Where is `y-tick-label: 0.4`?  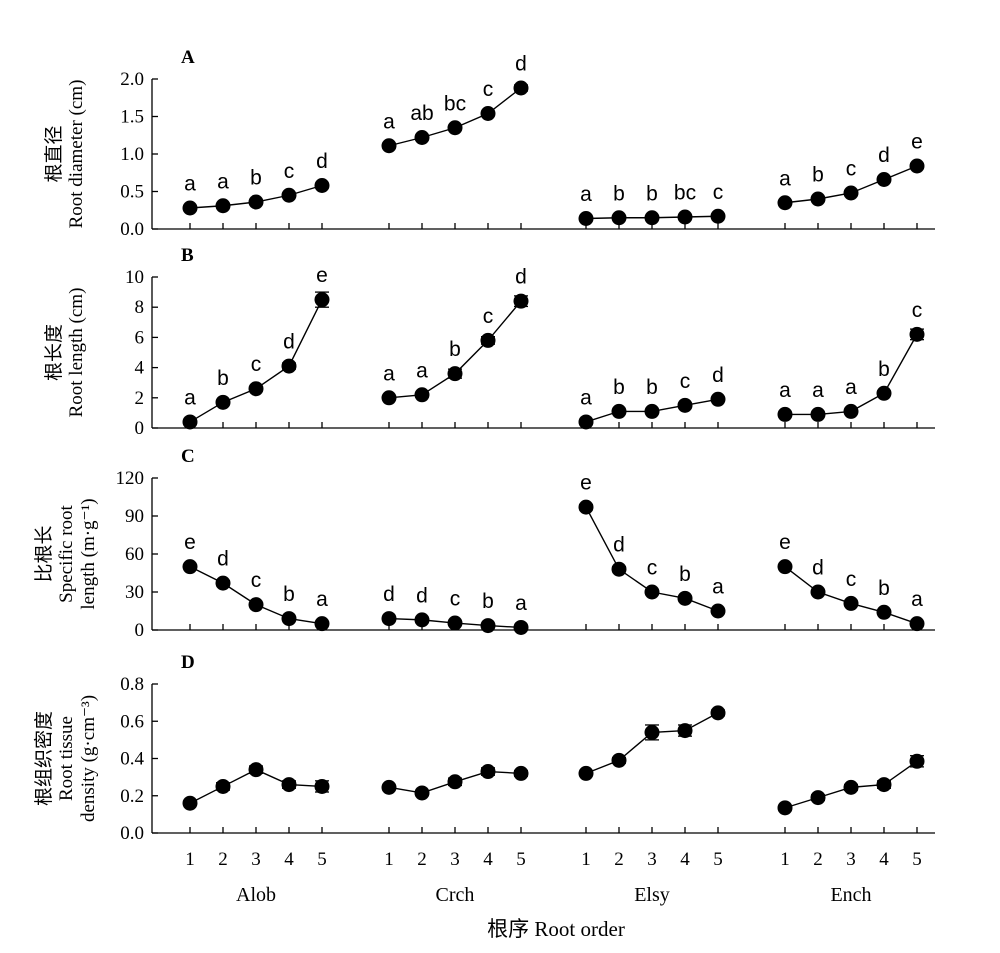
y-tick-label: 0.4 is located at coordinates (132, 759).